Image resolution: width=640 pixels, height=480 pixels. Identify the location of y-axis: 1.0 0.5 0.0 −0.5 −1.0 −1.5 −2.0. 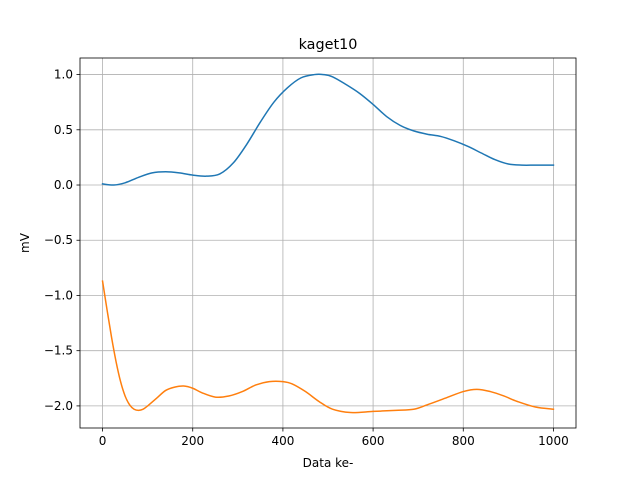
(62, 240).